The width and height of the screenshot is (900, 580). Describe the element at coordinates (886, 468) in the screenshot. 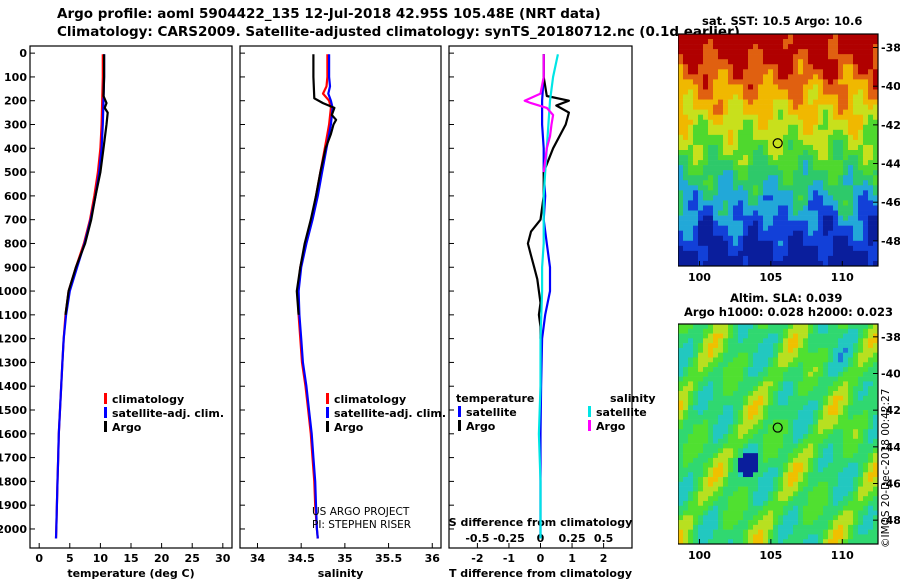

I see `imos-credit: ©IMOS 20-Dec-2018 00:42:27` at that location.